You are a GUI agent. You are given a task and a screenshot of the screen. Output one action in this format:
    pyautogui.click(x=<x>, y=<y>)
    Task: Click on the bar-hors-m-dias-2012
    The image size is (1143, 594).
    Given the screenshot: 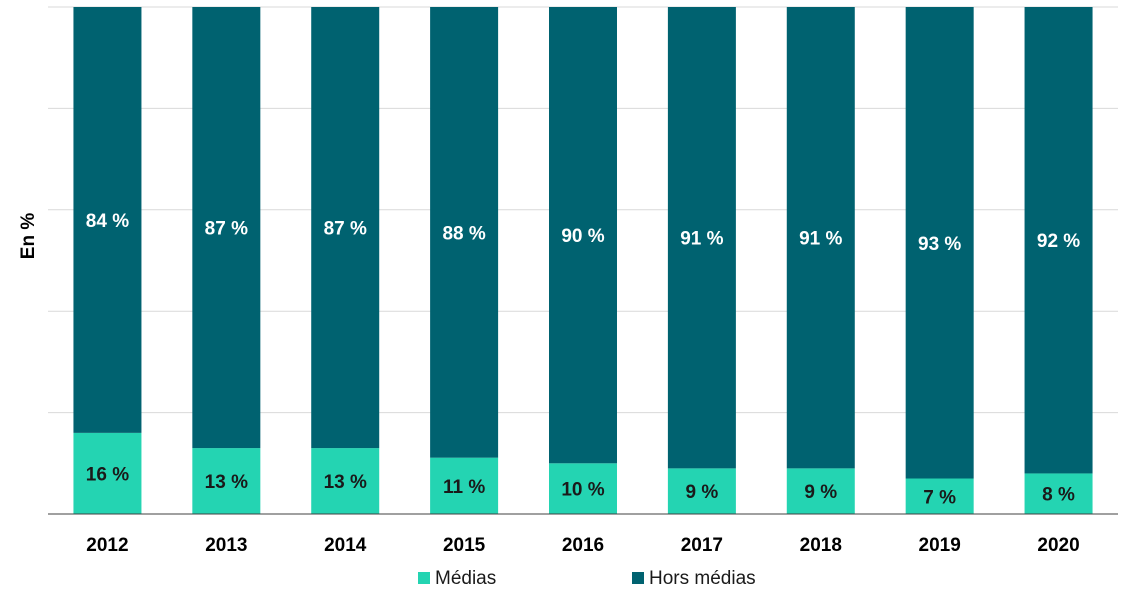 What is the action you would take?
    pyautogui.click(x=107, y=220)
    